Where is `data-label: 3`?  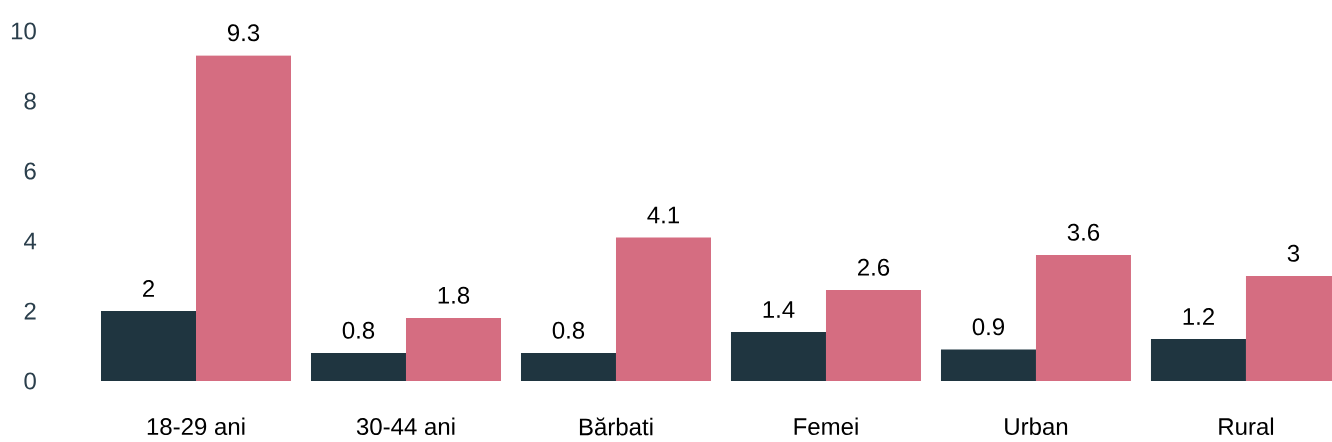
data-label: 3 is located at coordinates (1293, 253).